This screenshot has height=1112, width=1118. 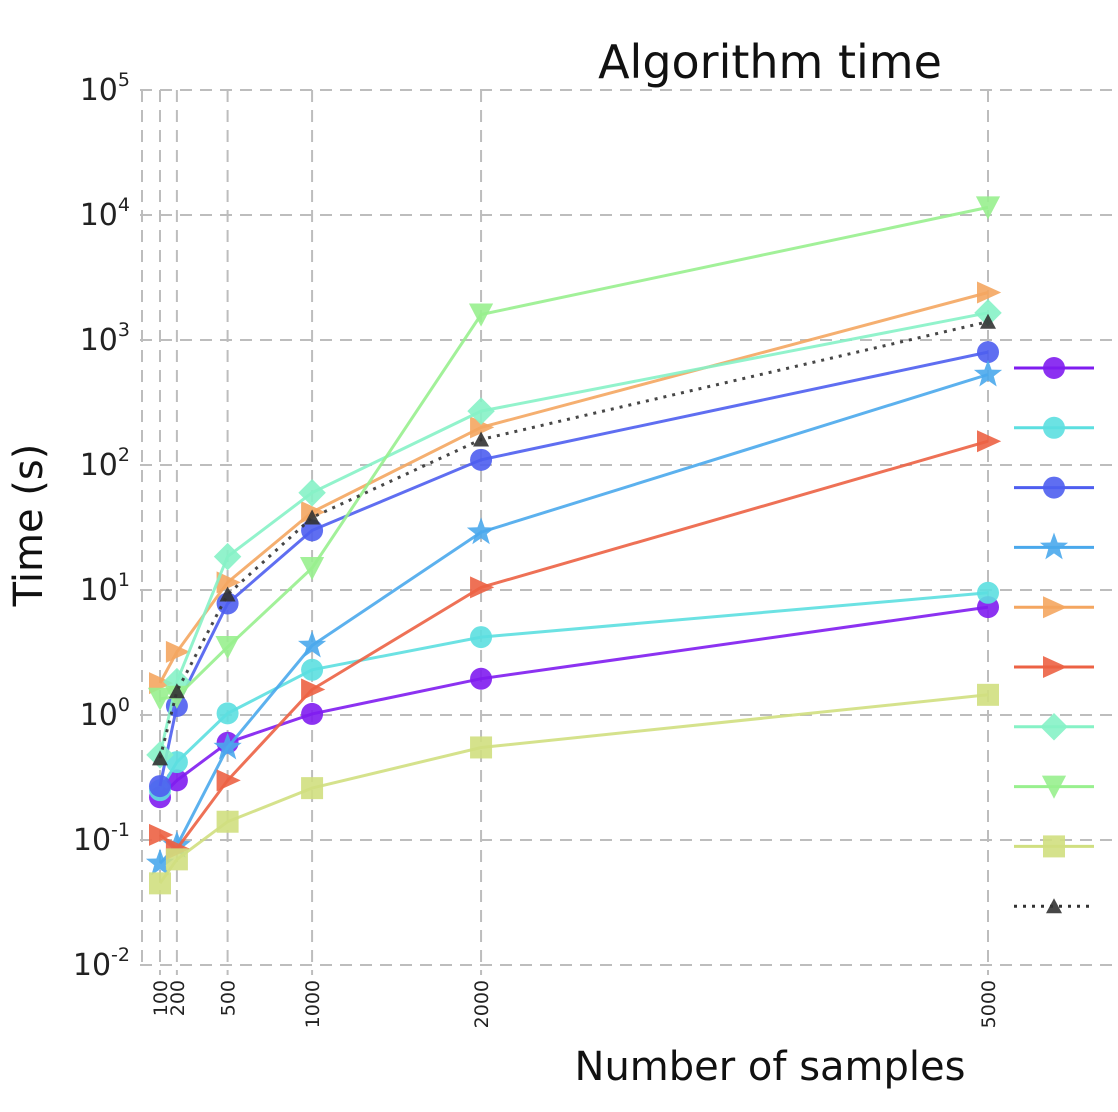 What do you see at coordinates (105, 463) in the screenshot?
I see `y-tick-label: 10²` at bounding box center [105, 463].